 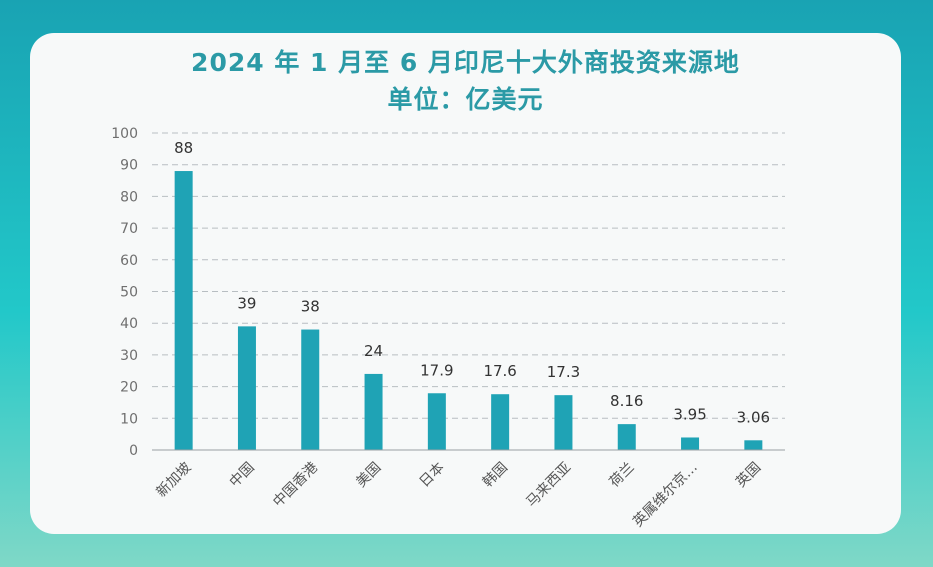 I want to click on y-axis: 0 10 20 30 40 50 60 70 80 90 100, so click(x=124, y=292).